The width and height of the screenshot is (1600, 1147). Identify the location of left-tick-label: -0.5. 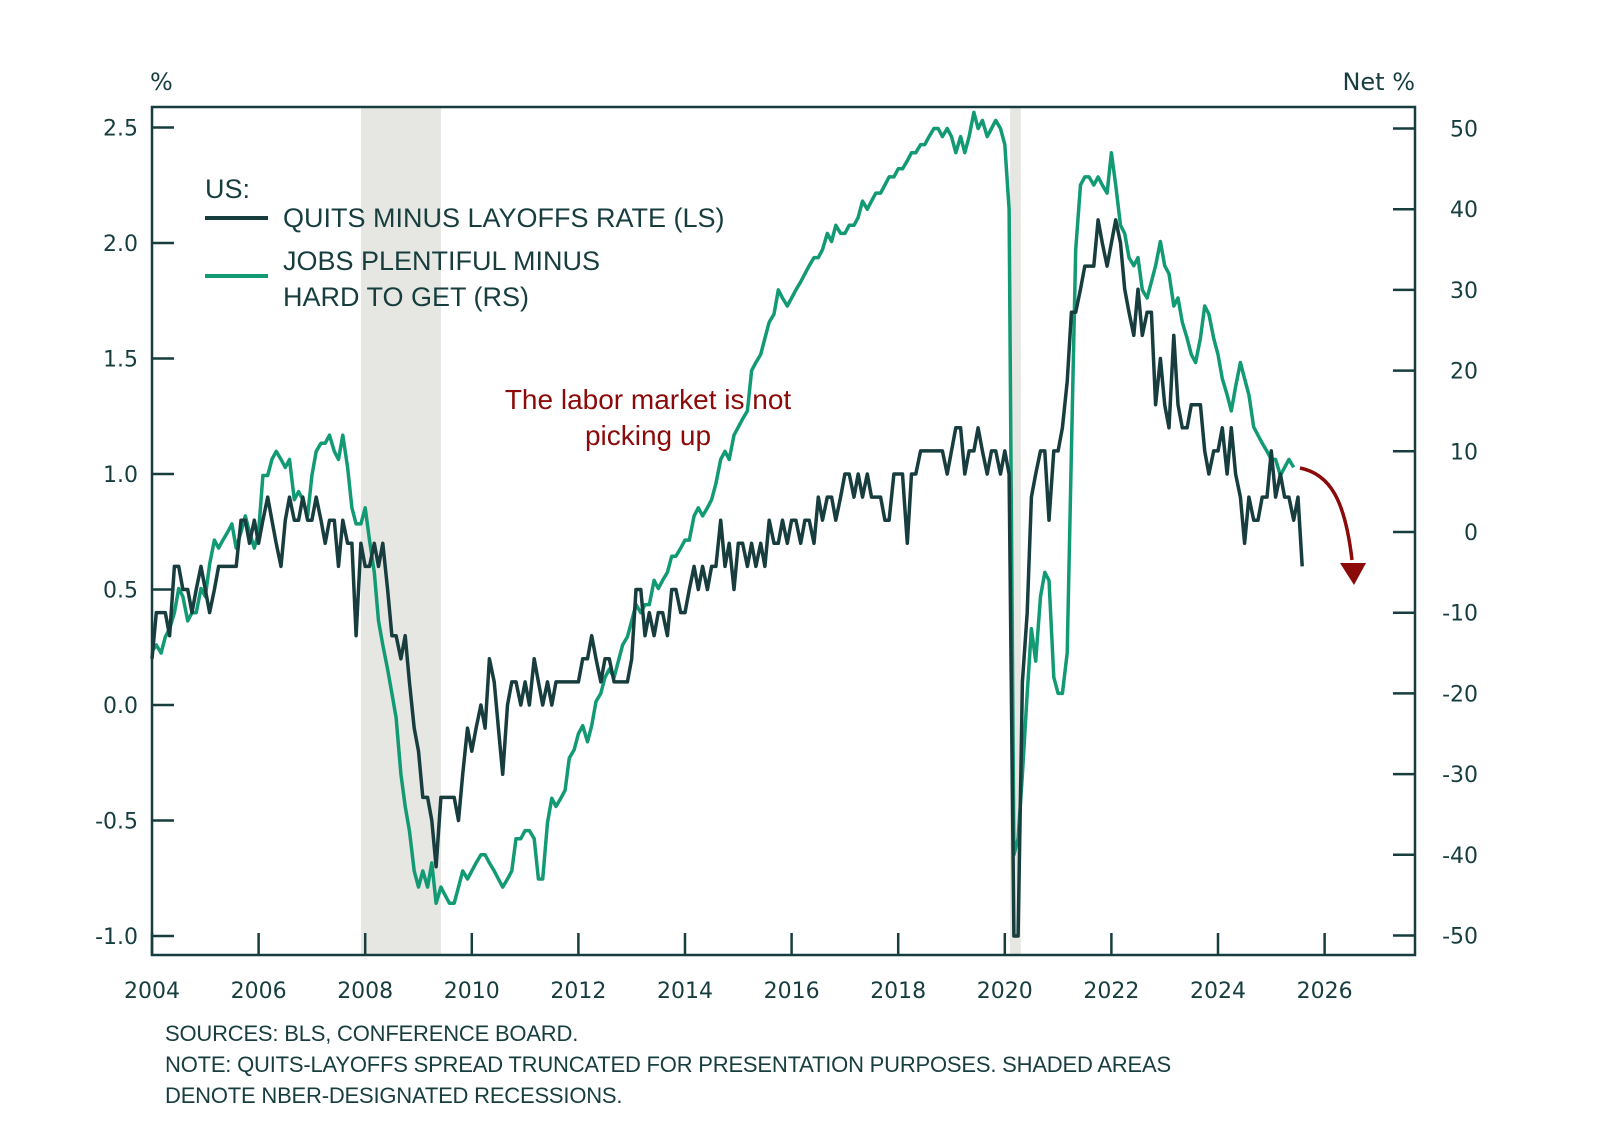
(116, 822).